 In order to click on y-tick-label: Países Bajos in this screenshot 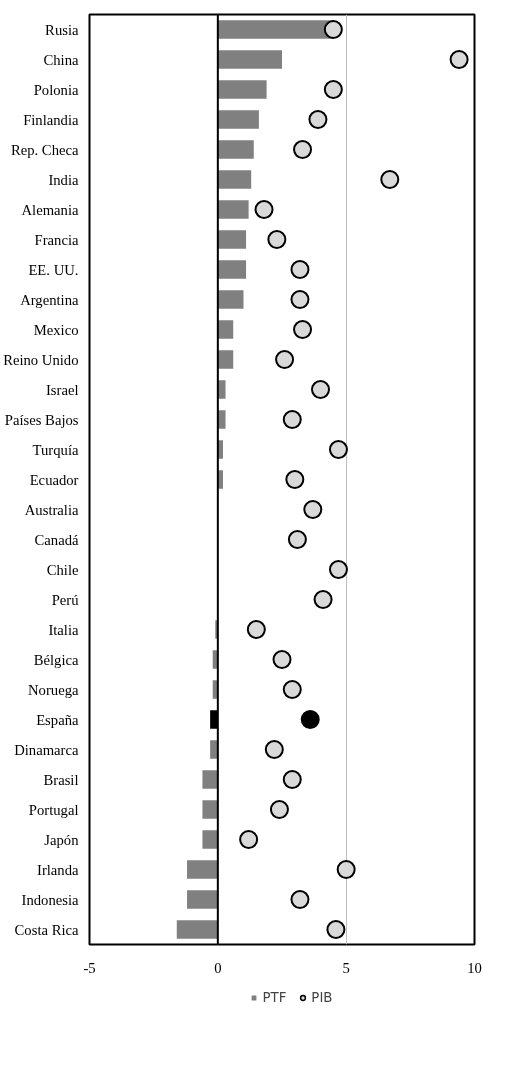, I will do `click(41, 419)`.